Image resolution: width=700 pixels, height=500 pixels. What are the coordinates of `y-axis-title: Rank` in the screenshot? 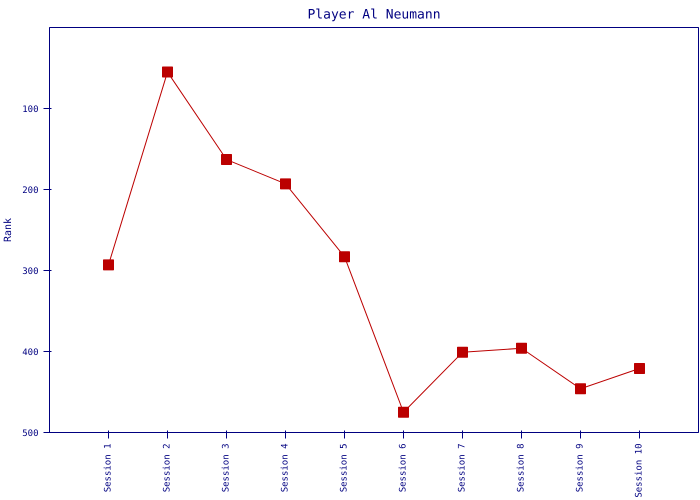 It's located at (8, 230).